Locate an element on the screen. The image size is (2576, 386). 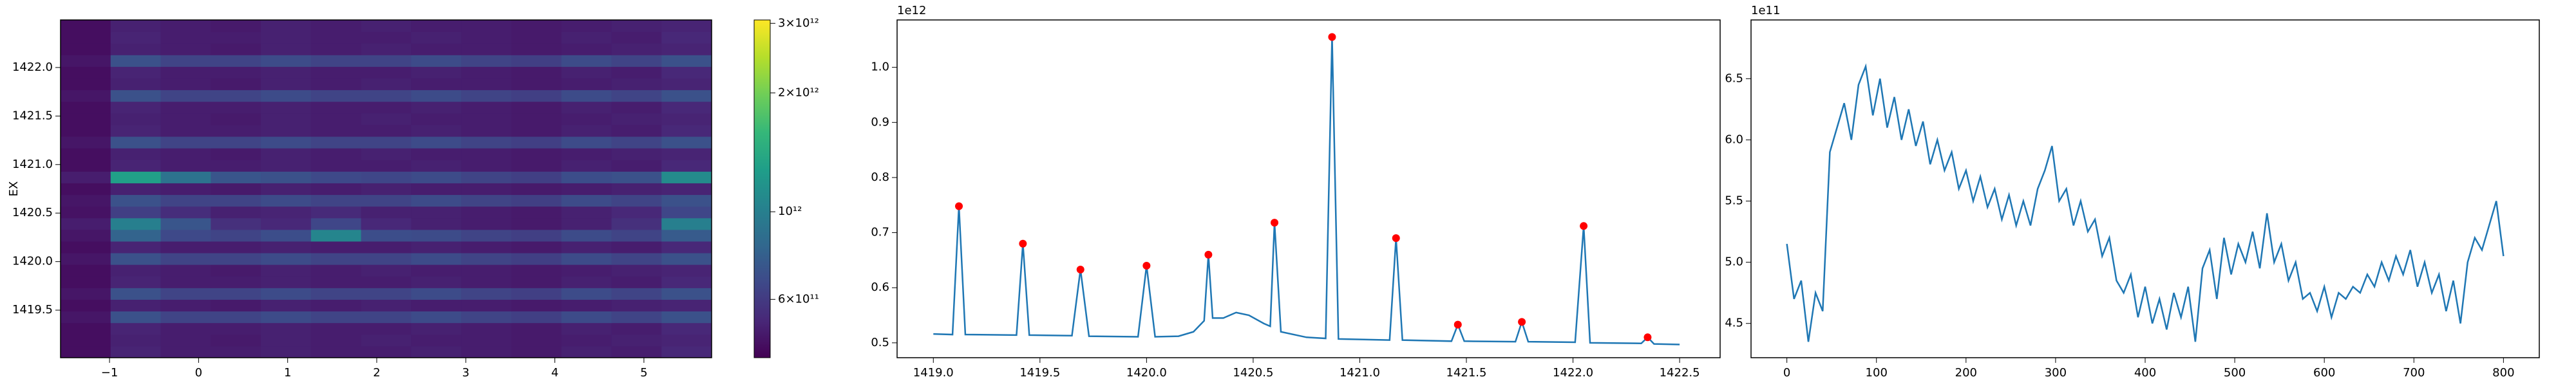
offset-label: 1e11 is located at coordinates (1766, 10).